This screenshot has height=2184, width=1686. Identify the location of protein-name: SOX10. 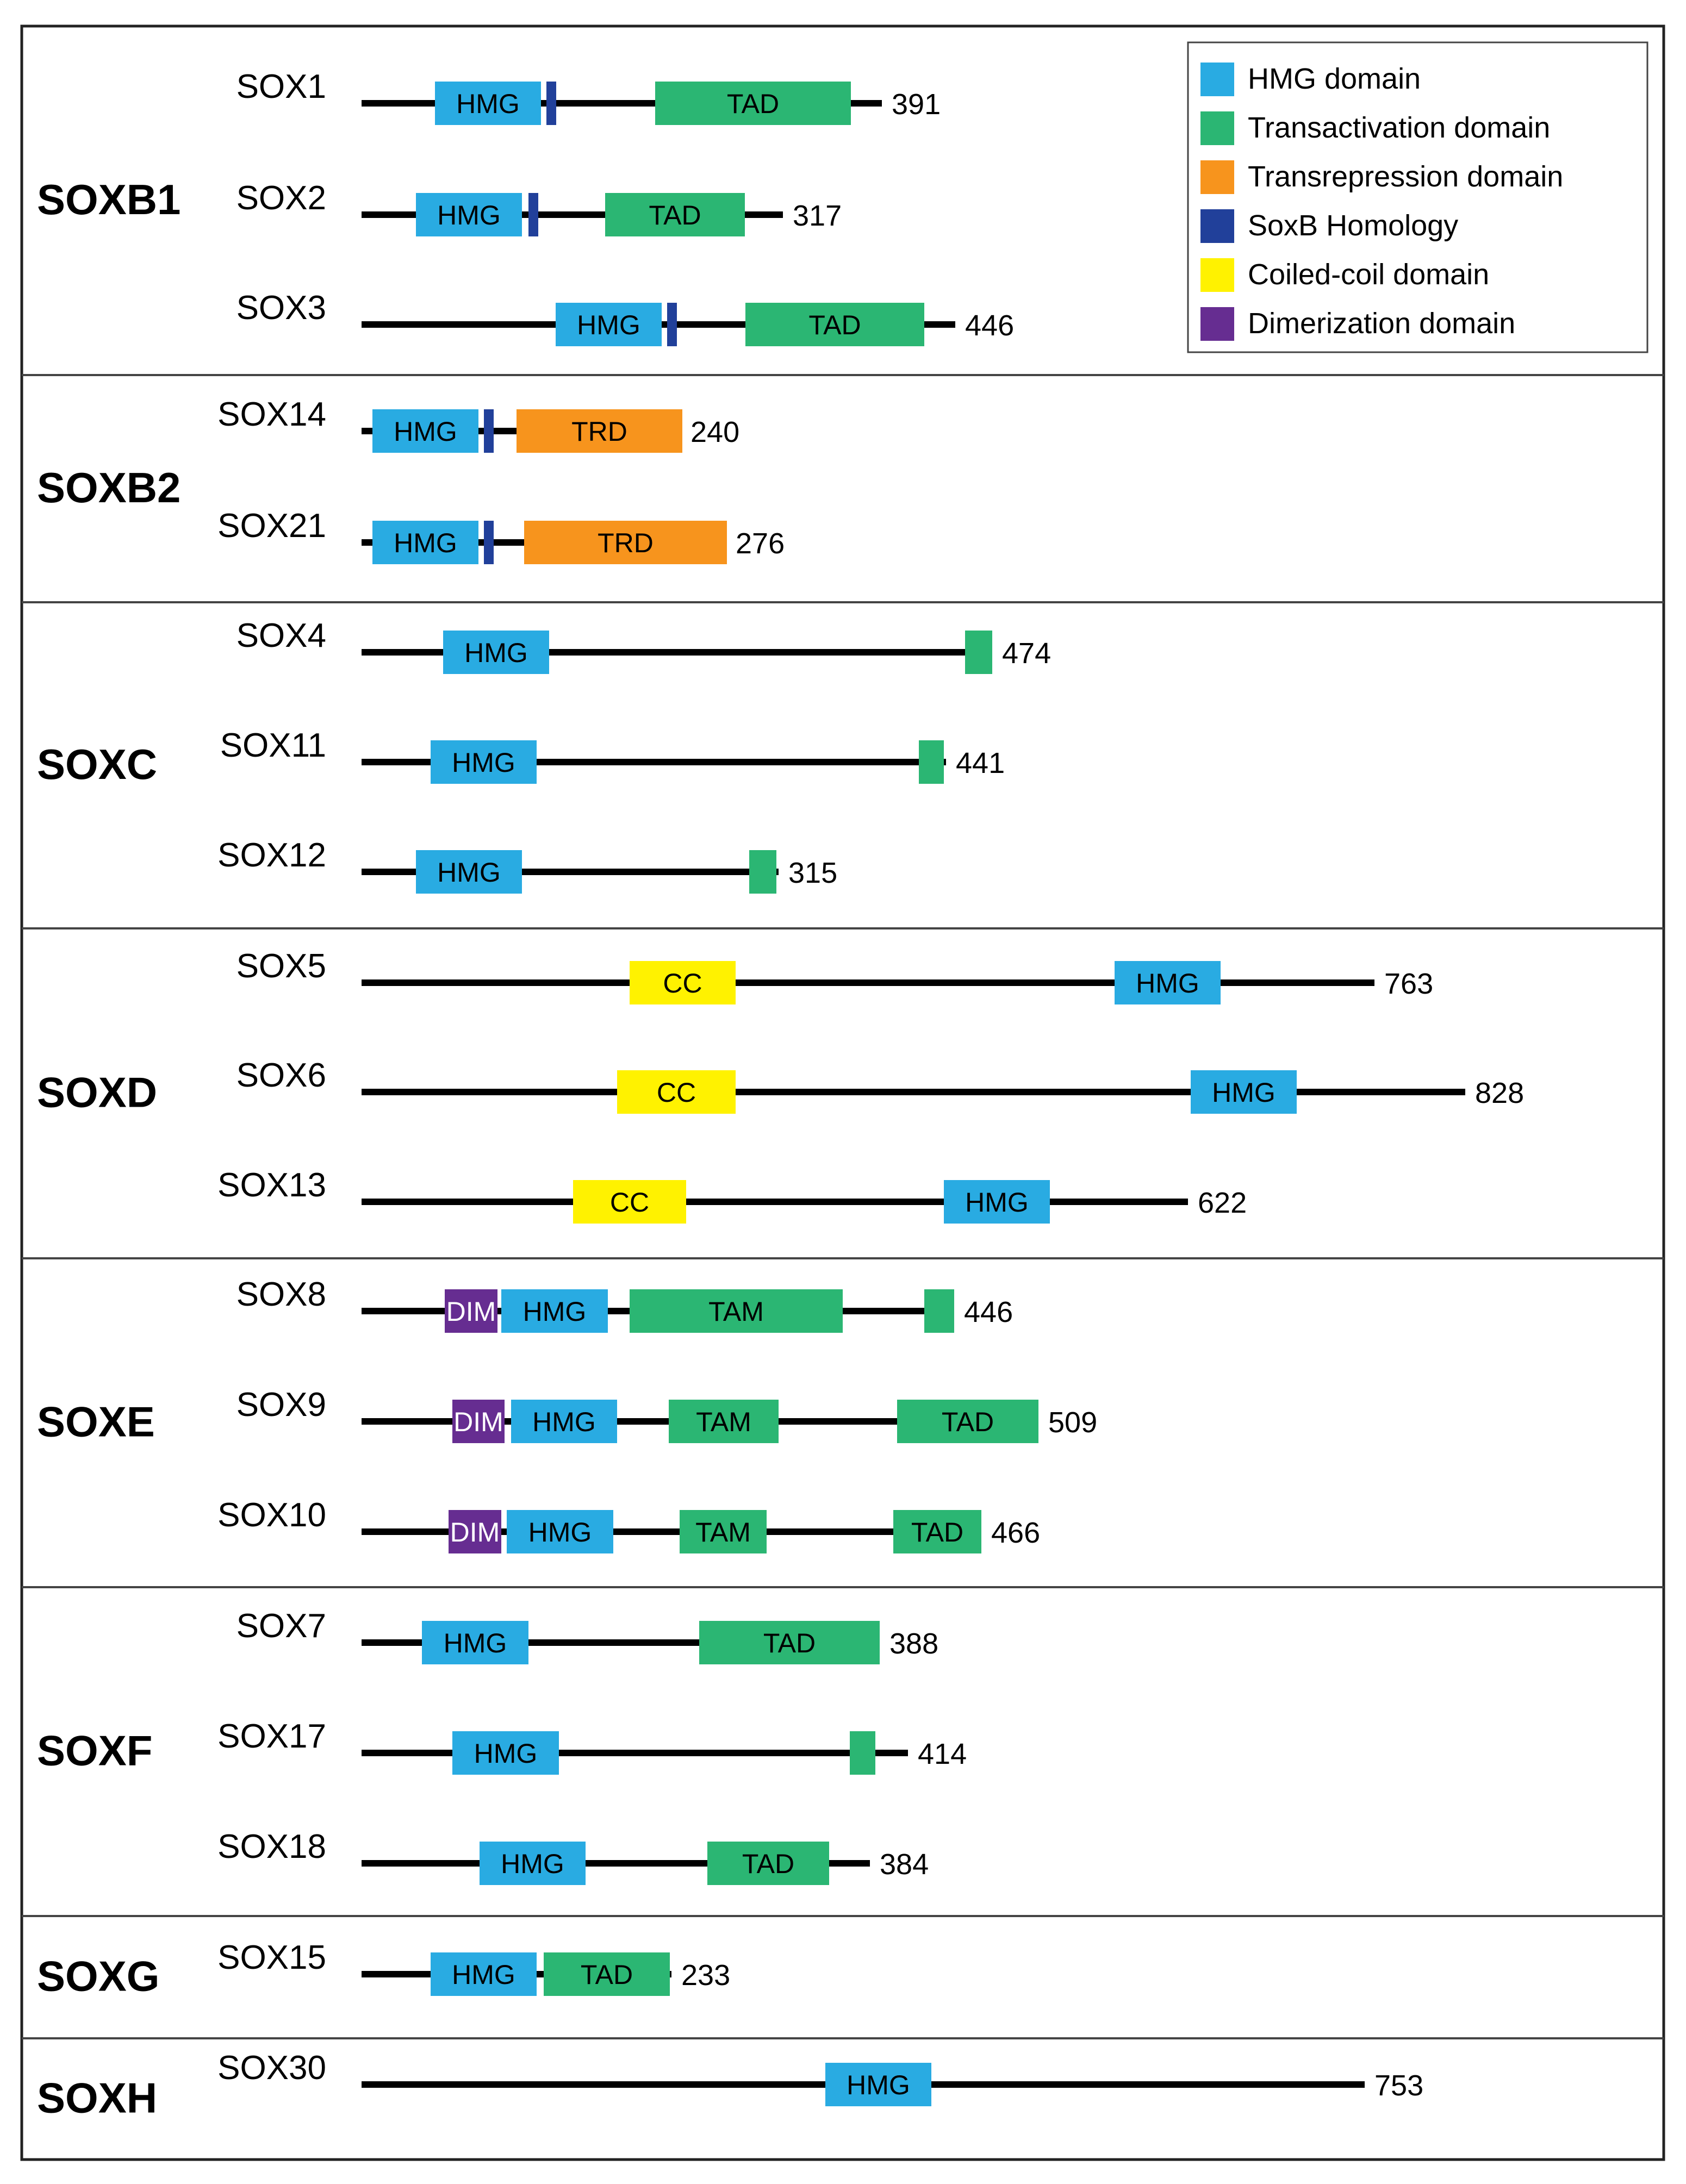
(271, 1515).